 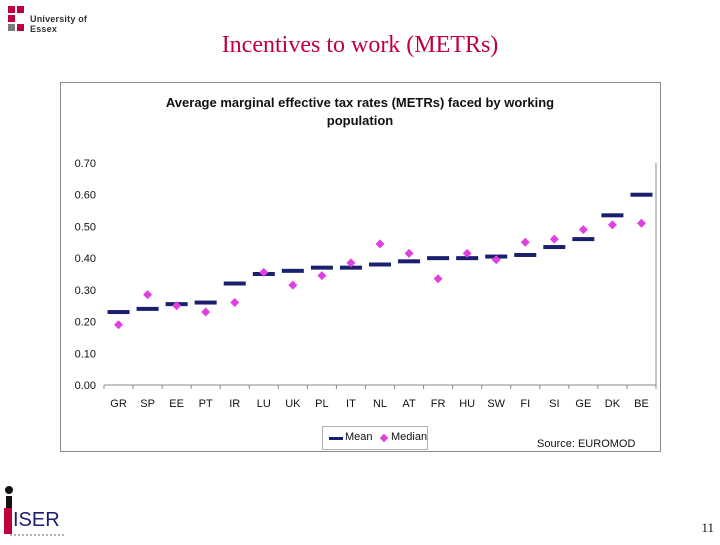 I want to click on iser-logo-graphic: ISER, so click(x=34, y=511).